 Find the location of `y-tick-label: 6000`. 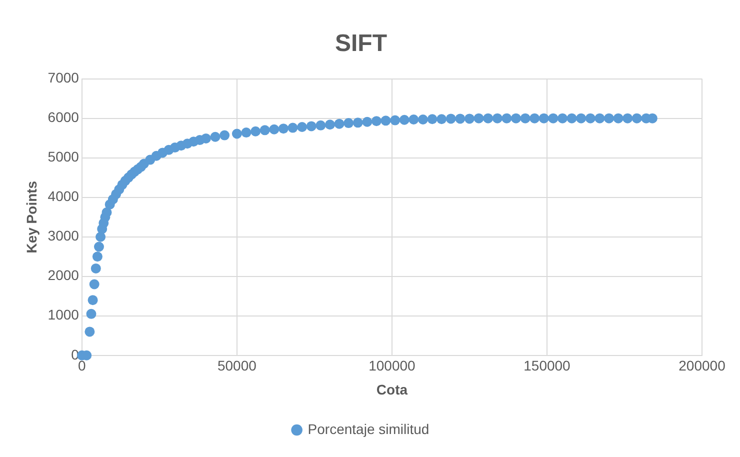

y-tick-label: 6000 is located at coordinates (64, 117).